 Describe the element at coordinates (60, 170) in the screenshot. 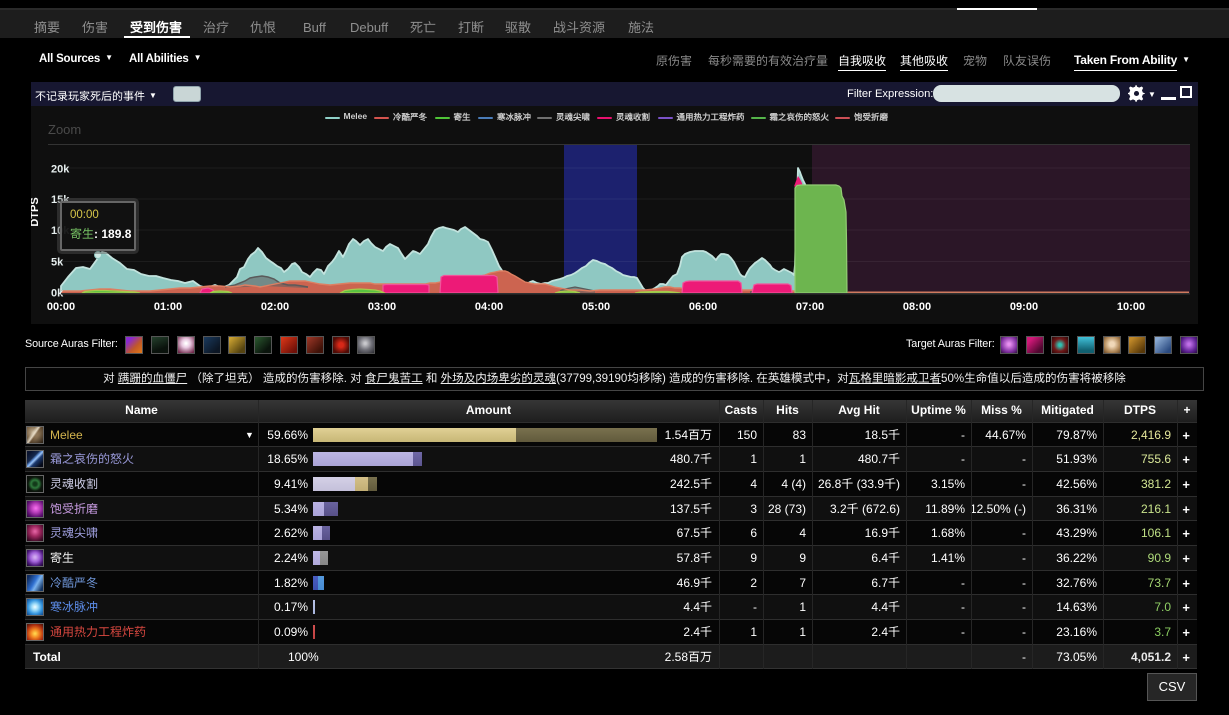

I see `svg-text: 20k` at that location.